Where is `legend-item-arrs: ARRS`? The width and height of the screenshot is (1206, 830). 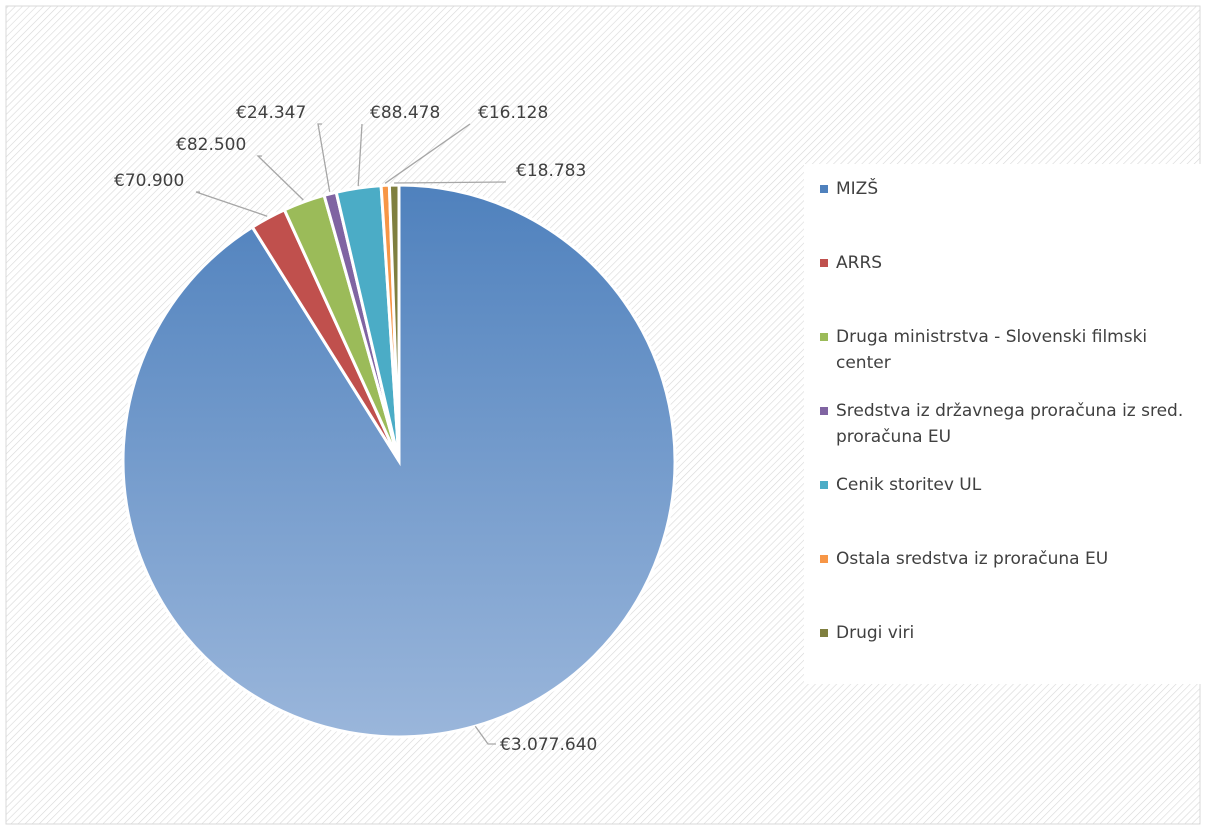 legend-item-arrs: ARRS is located at coordinates (1006, 263).